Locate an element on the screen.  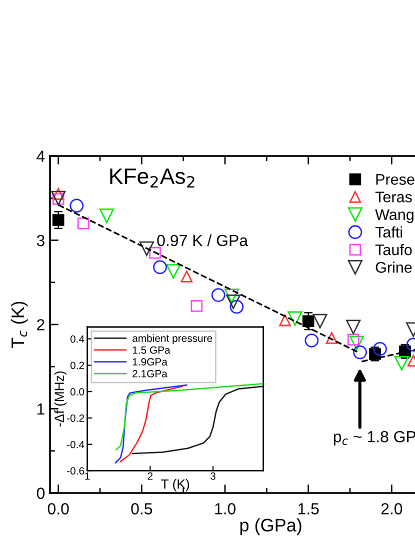
y-tick-label: 3 is located at coordinates (40, 240).